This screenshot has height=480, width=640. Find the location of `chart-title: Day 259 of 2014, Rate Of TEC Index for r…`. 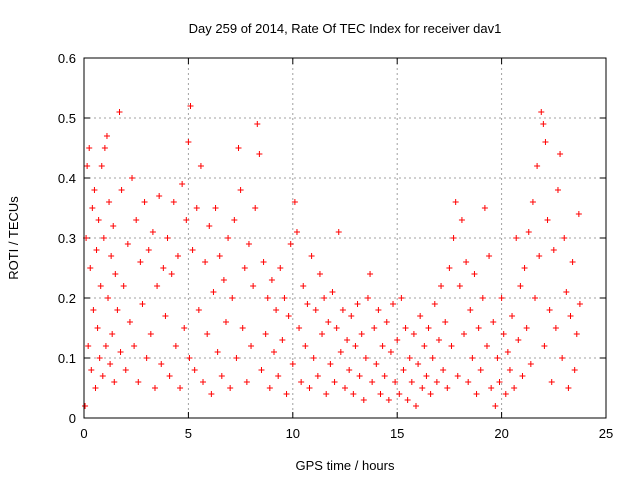

chart-title: Day 259 of 2014, Rate Of TEC Index for r… is located at coordinates (345, 28).